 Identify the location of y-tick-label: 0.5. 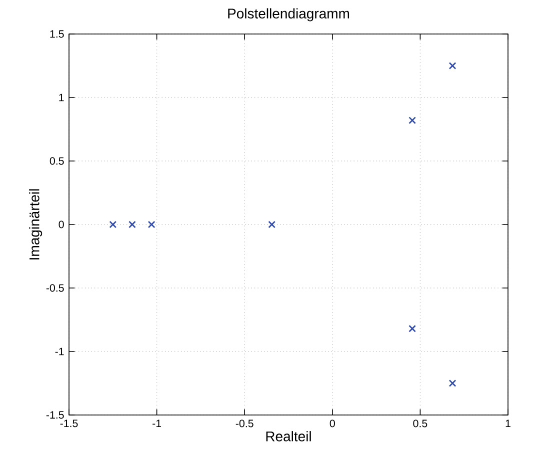
(57, 161).